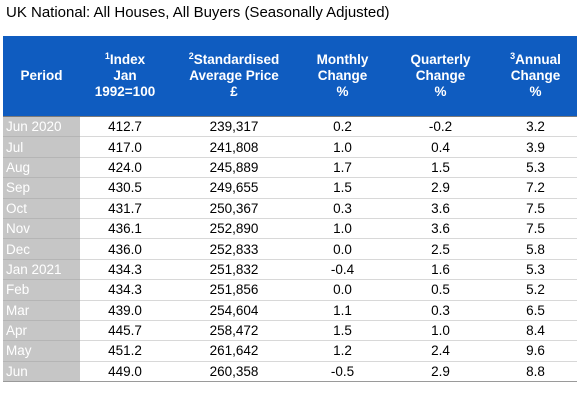  I want to click on header-monthly-line2: Change, so click(342, 75).